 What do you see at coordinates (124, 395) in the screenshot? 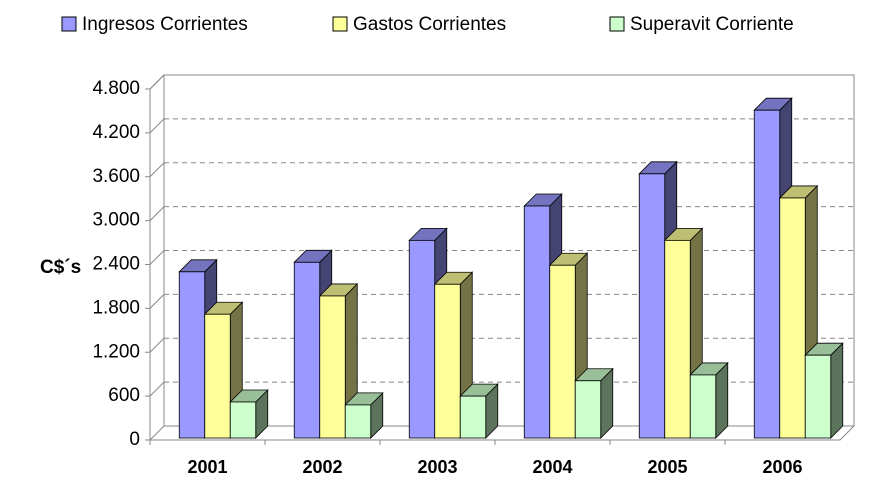
I see `y-tick-label: 600` at bounding box center [124, 395].